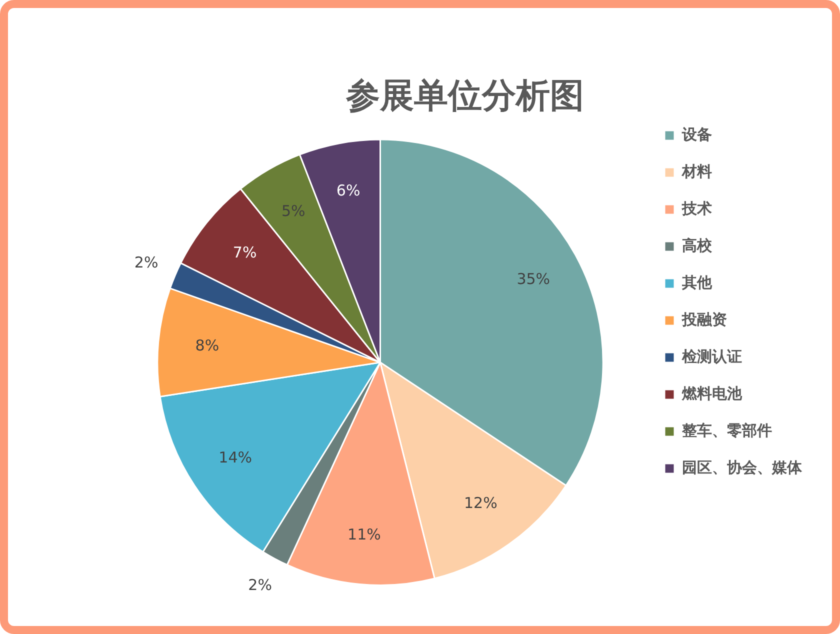 The width and height of the screenshot is (840, 634). I want to click on data-label: 35%, so click(533, 279).